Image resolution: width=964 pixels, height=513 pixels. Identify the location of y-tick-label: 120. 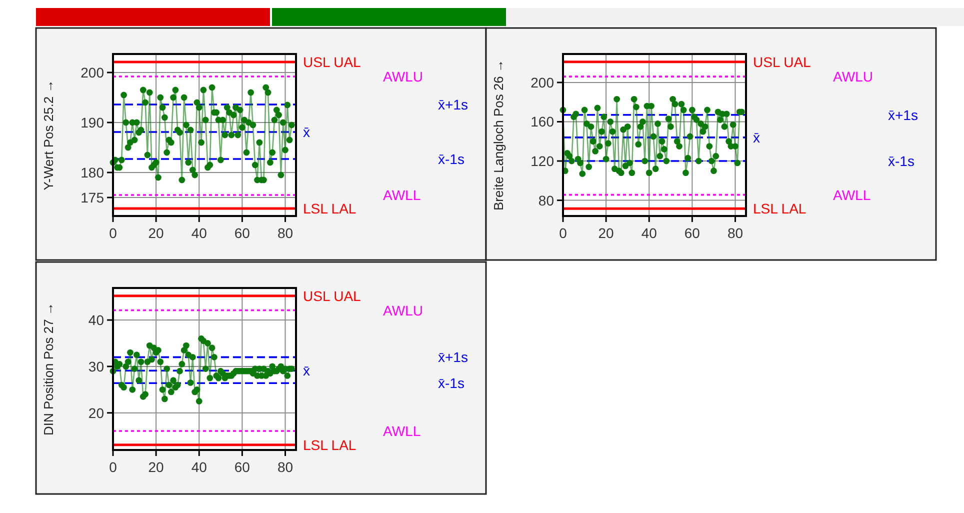
(542, 161).